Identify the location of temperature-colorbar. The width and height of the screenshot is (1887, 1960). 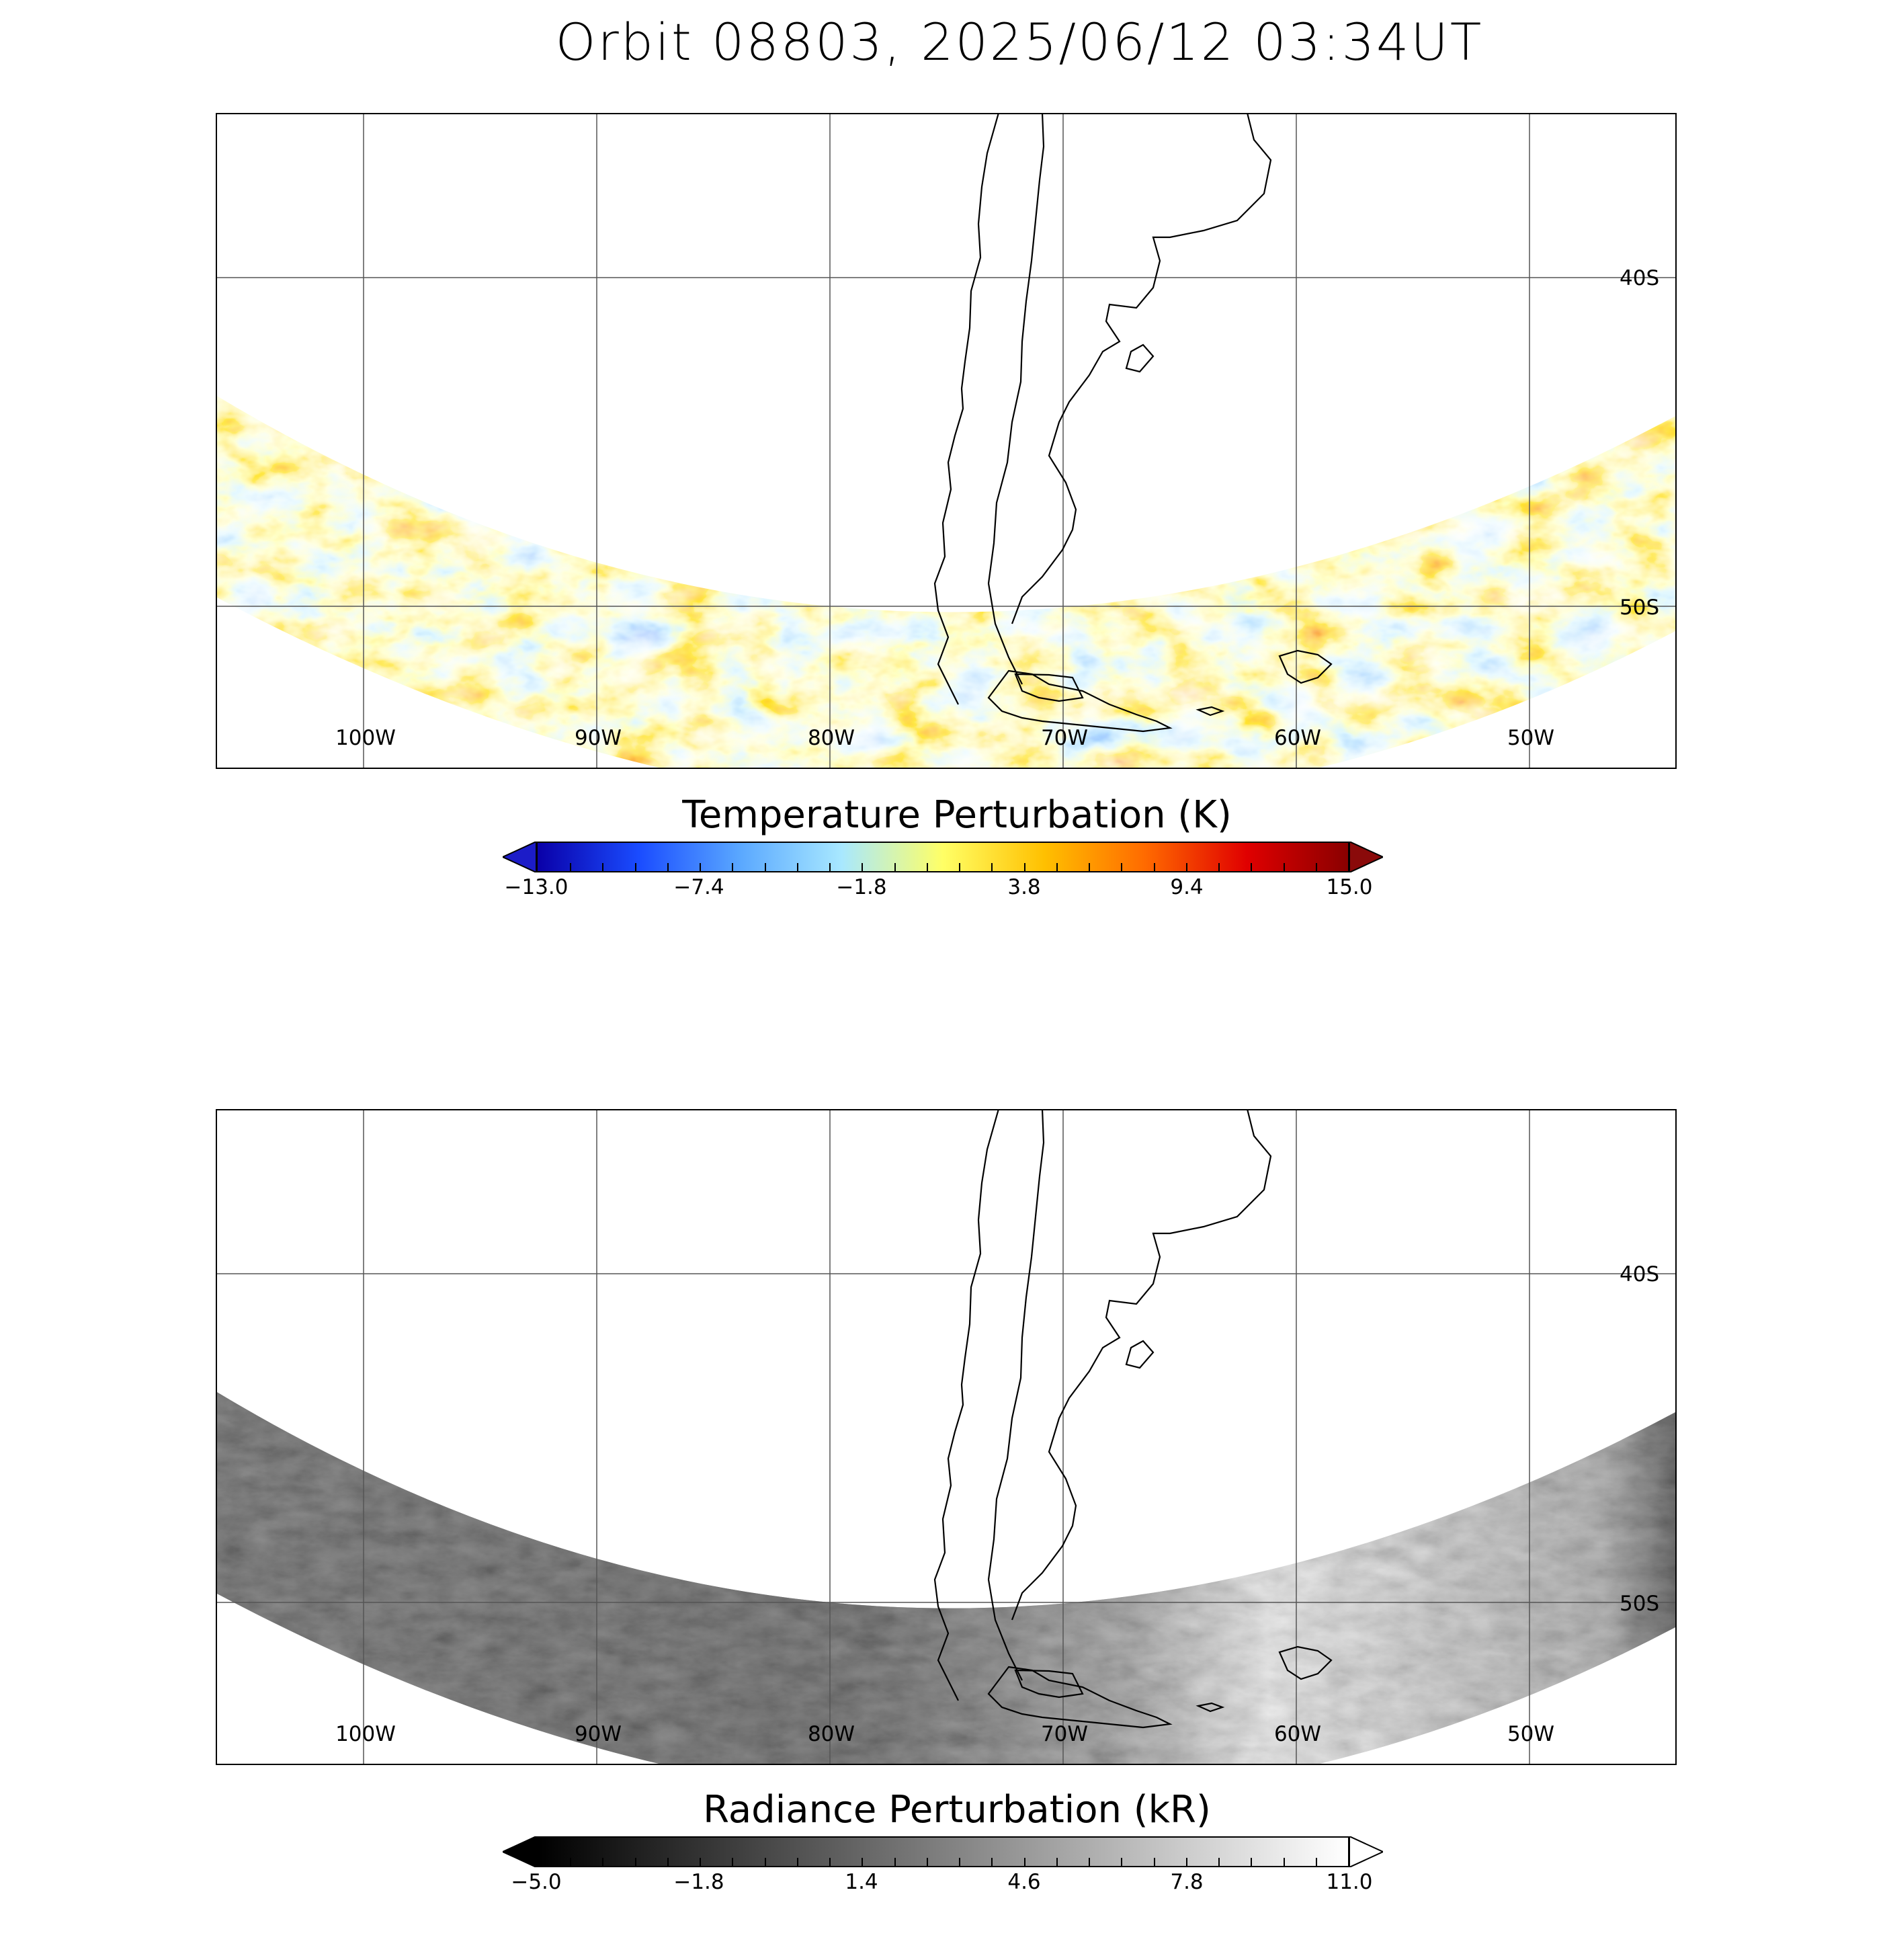
(943, 857).